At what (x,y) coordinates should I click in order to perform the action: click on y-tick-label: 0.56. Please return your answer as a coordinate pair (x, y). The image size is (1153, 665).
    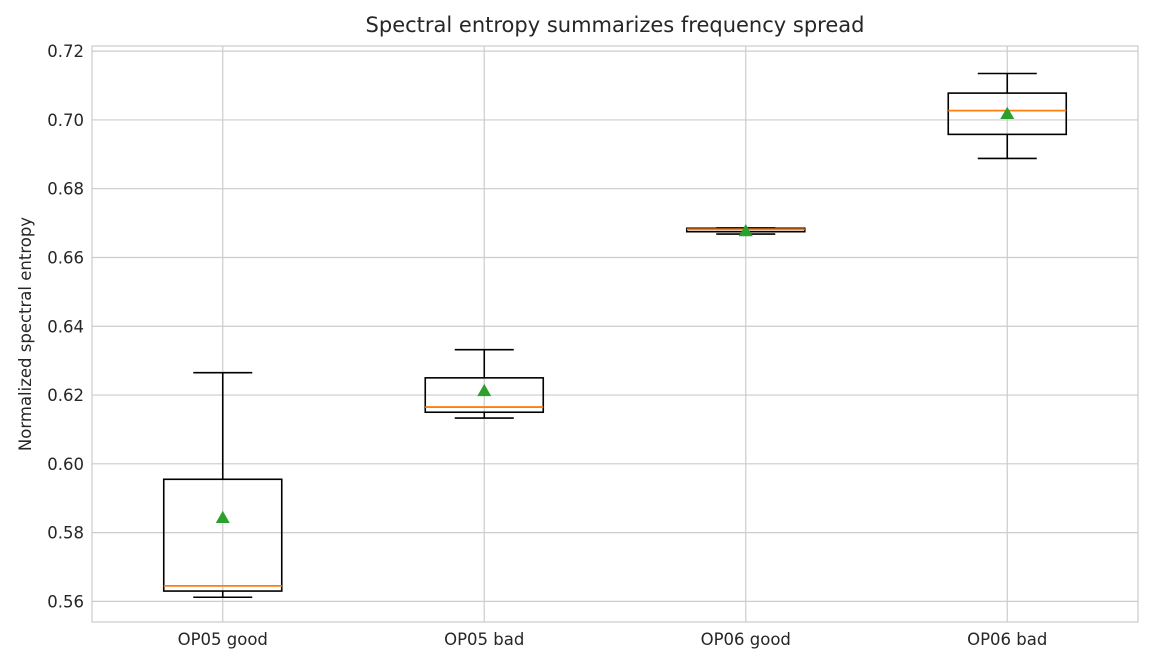
    Looking at the image, I should click on (65, 601).